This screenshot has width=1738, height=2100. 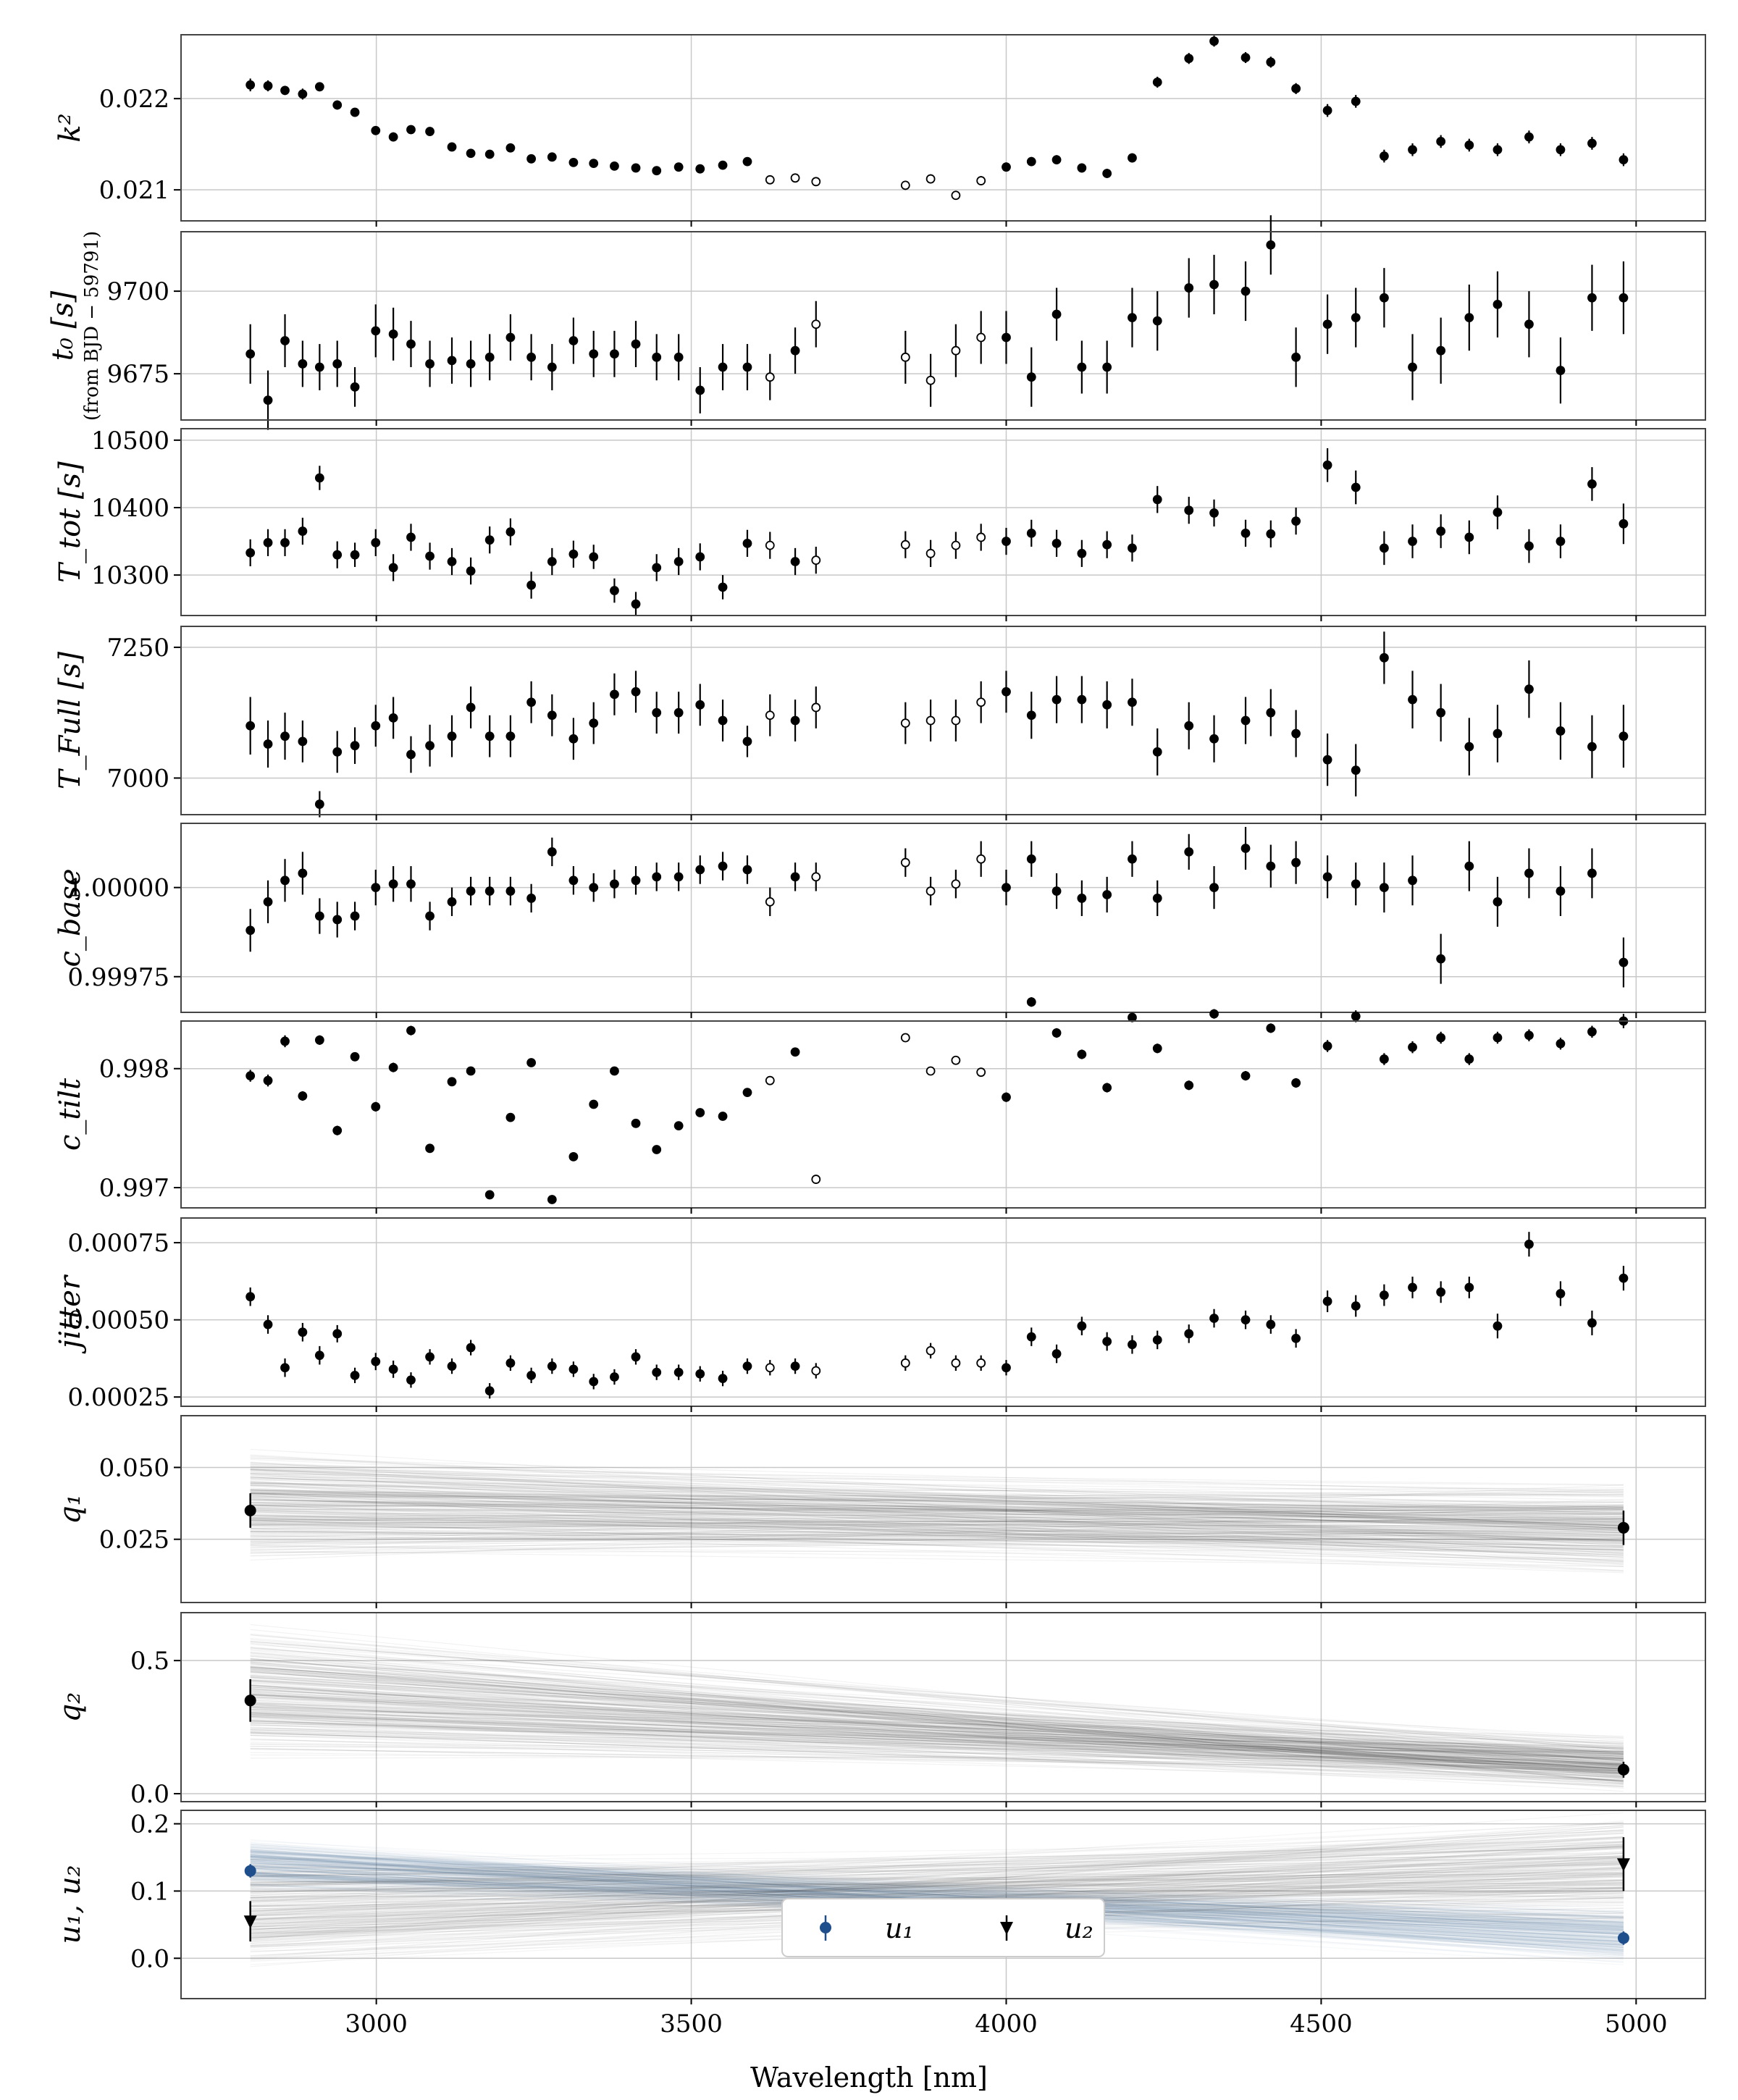 I want to click on panel-frame, so click(x=943, y=1509).